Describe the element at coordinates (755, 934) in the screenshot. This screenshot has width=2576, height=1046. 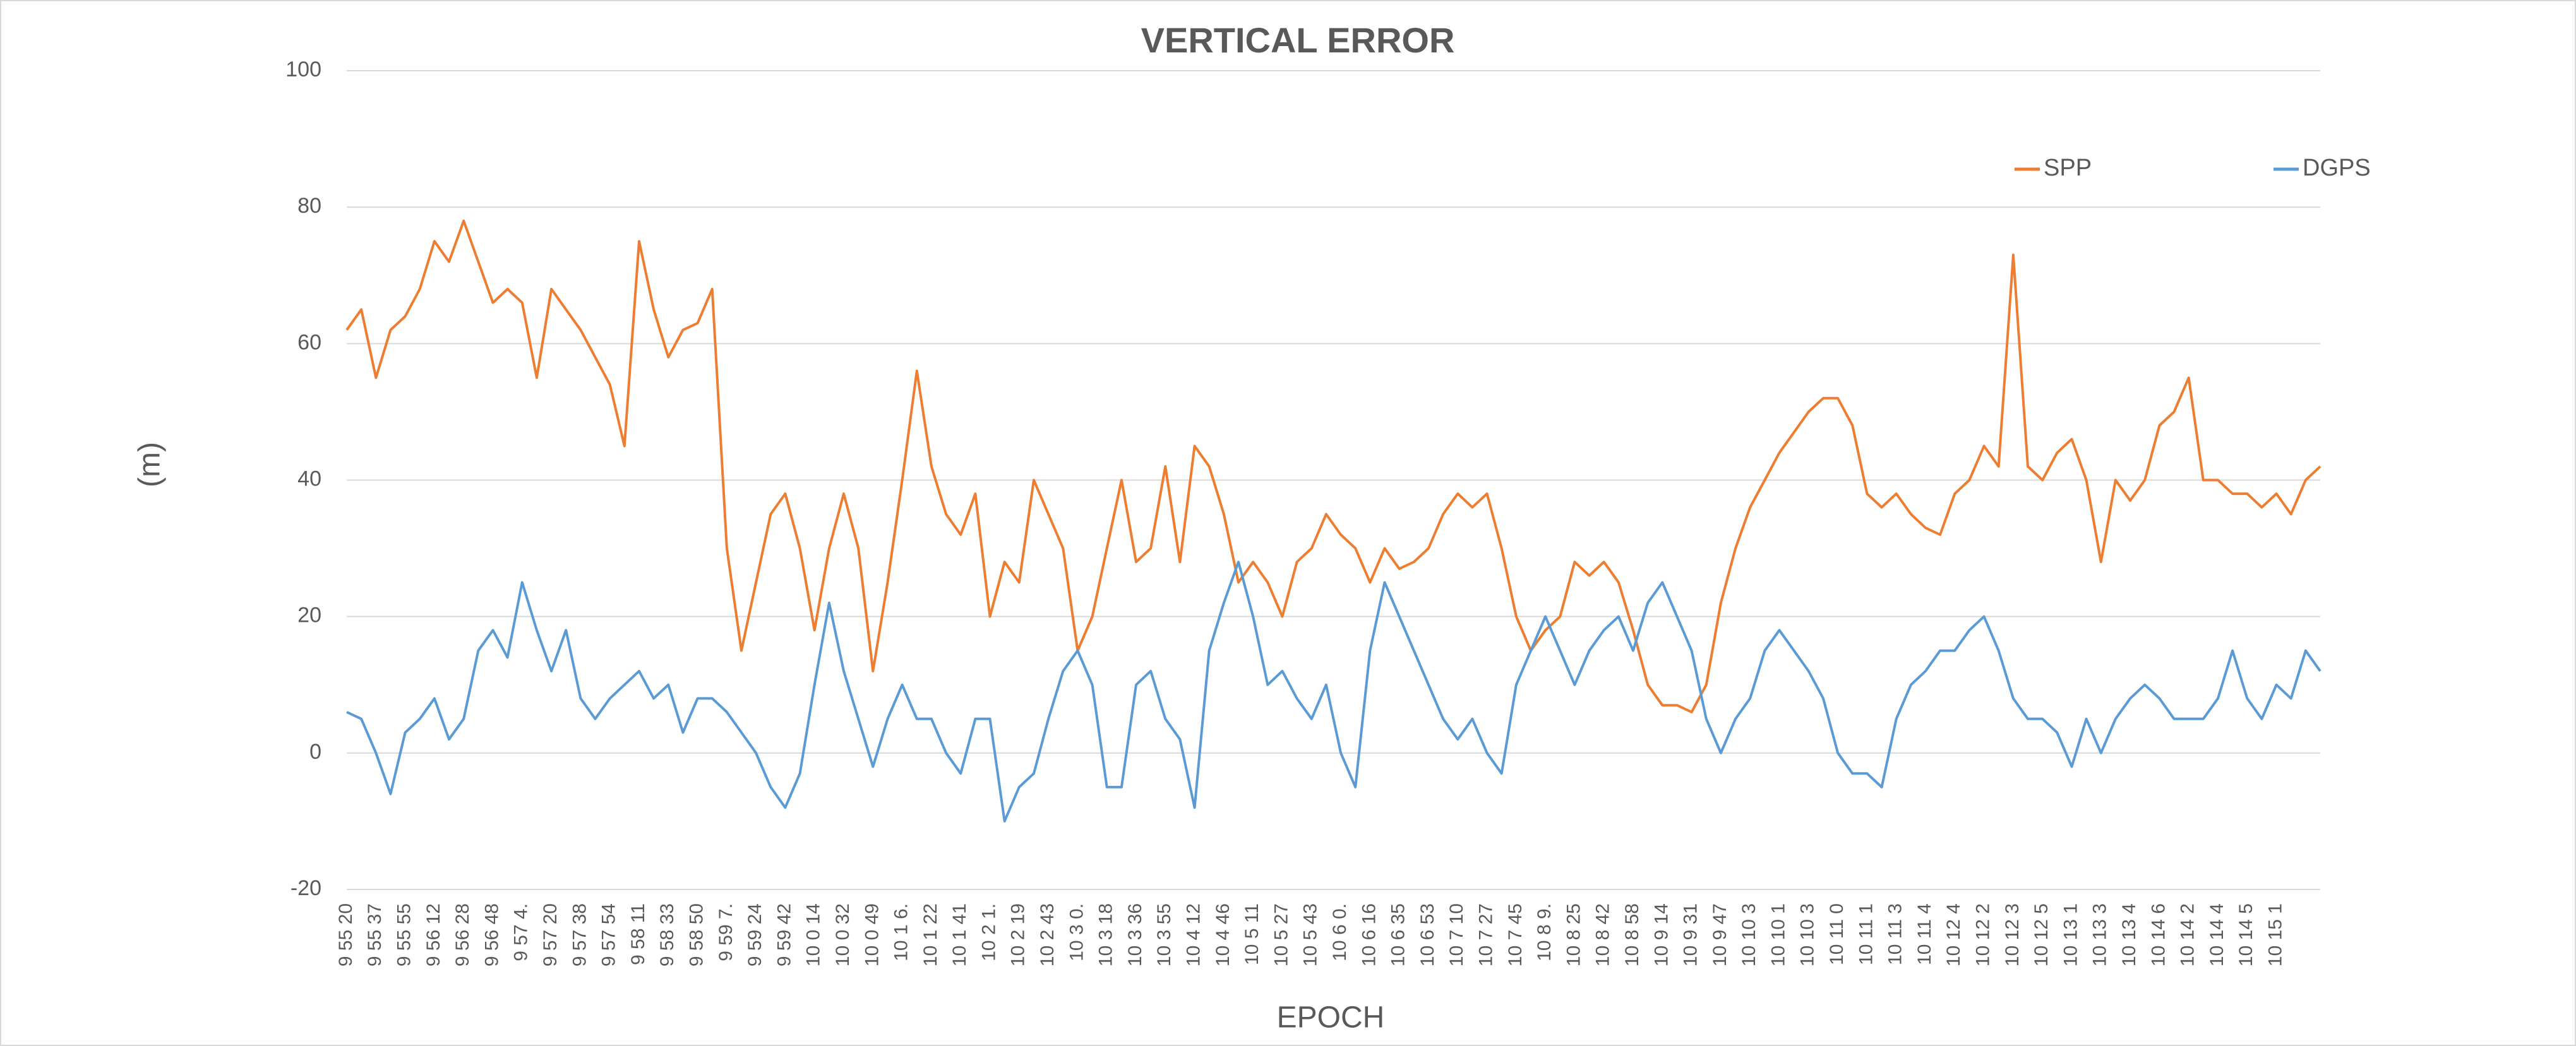
I see `x-tick-label: 9 59 24` at that location.